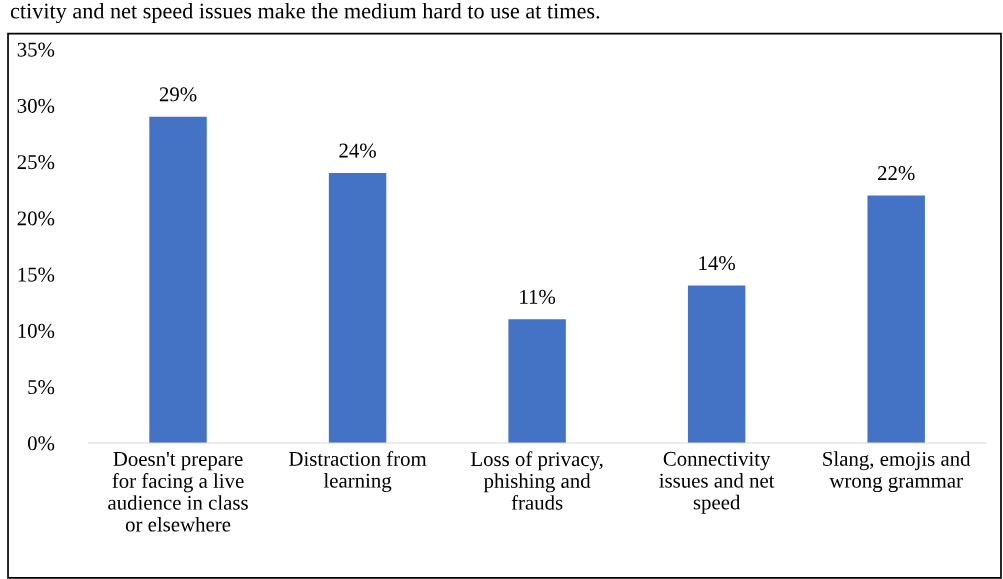 The height and width of the screenshot is (579, 1003). Describe the element at coordinates (358, 471) in the screenshot. I see `x-tick-label: Distraction from learning` at that location.